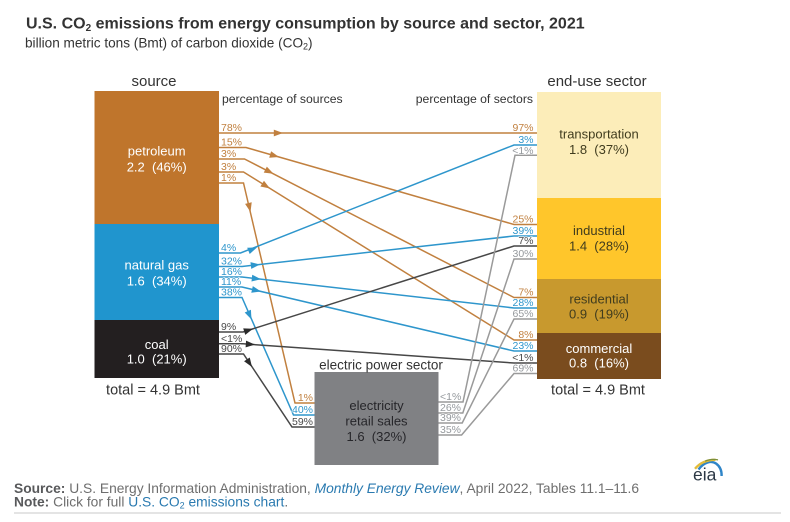 Image resolution: width=790 pixels, height=522 pixels. What do you see at coordinates (522, 314) in the screenshot?
I see `svg-text: 65%` at bounding box center [522, 314].